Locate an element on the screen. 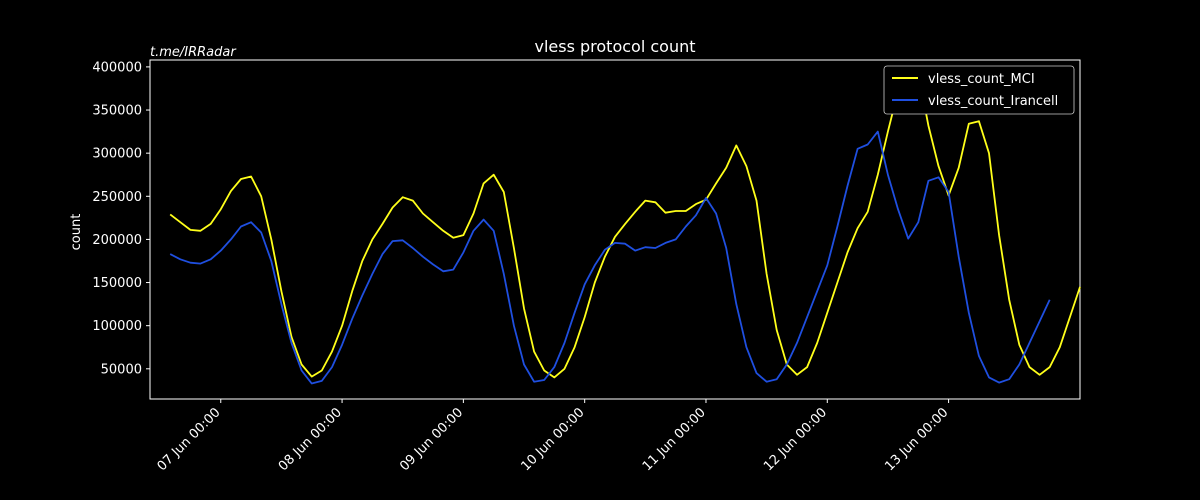  watermark: t.me/IRRadar is located at coordinates (193, 52).